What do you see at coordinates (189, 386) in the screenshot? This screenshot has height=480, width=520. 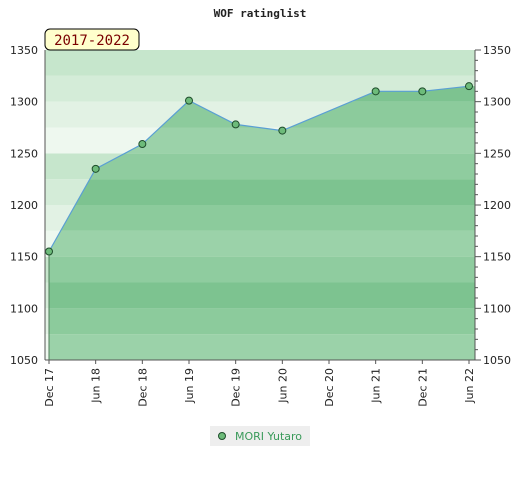 I see `x-tick-label: Jun 19` at bounding box center [189, 386].